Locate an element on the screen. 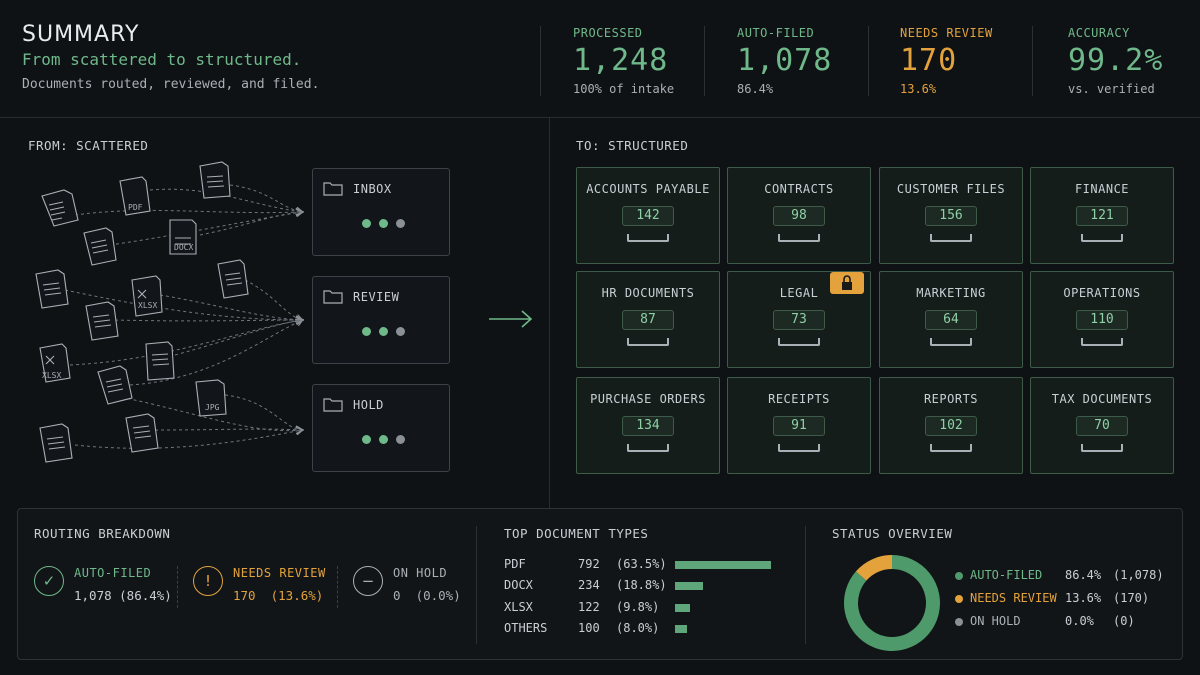  lock-badge is located at coordinates (847, 283).